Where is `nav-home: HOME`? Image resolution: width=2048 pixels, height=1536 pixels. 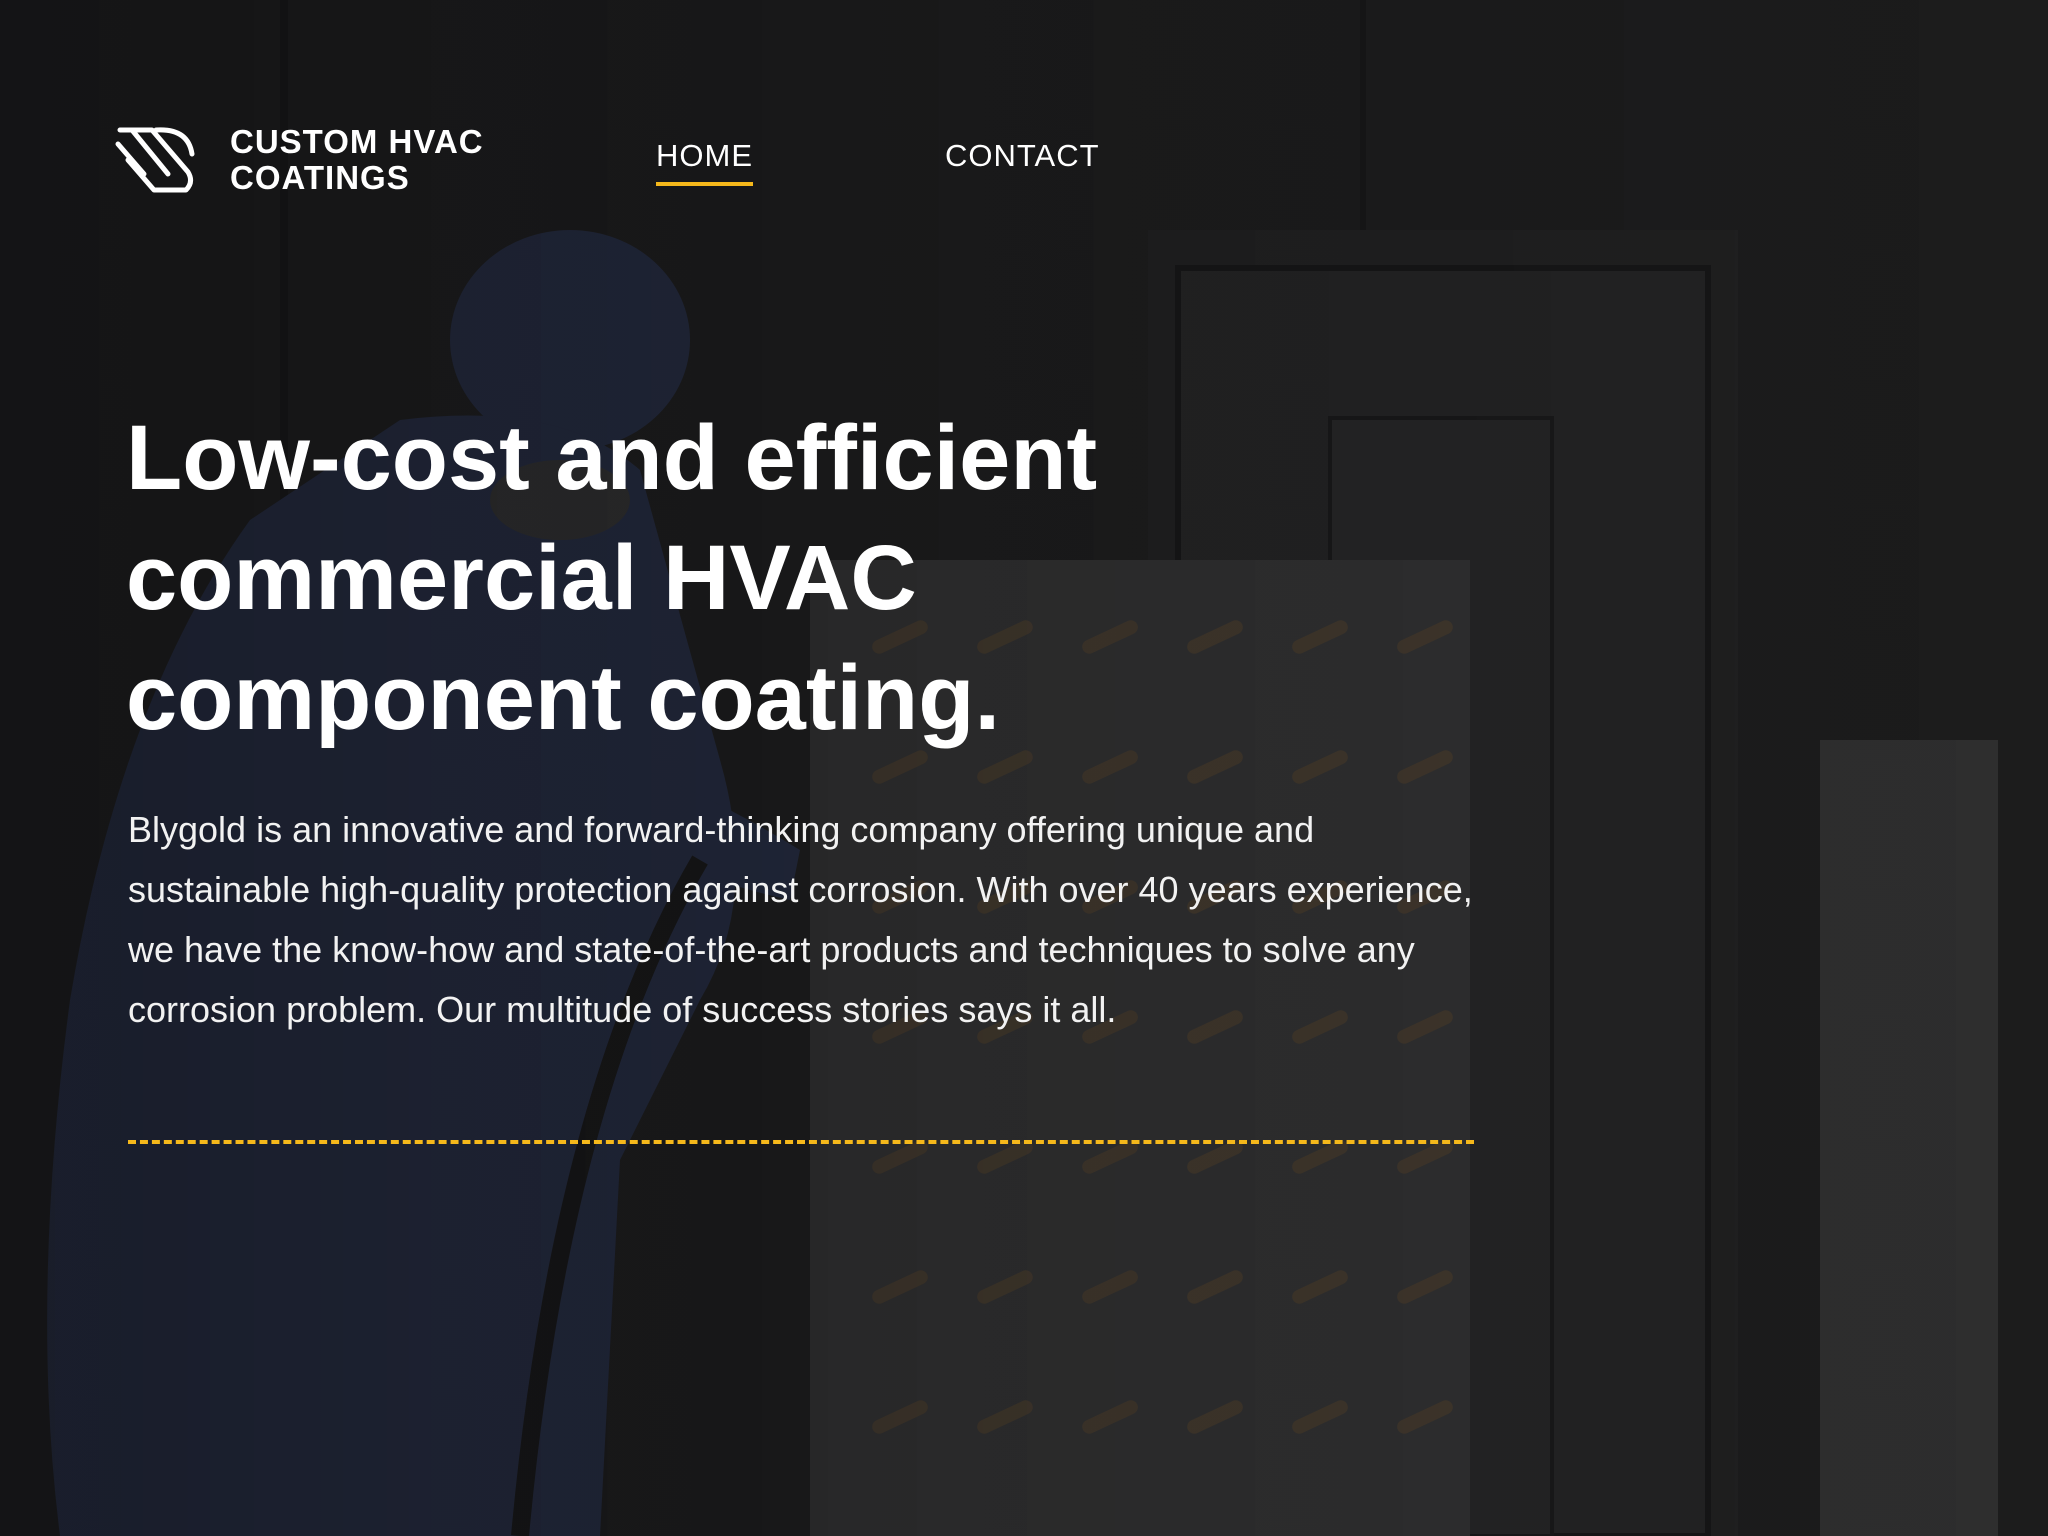 nav-home: HOME is located at coordinates (704, 162).